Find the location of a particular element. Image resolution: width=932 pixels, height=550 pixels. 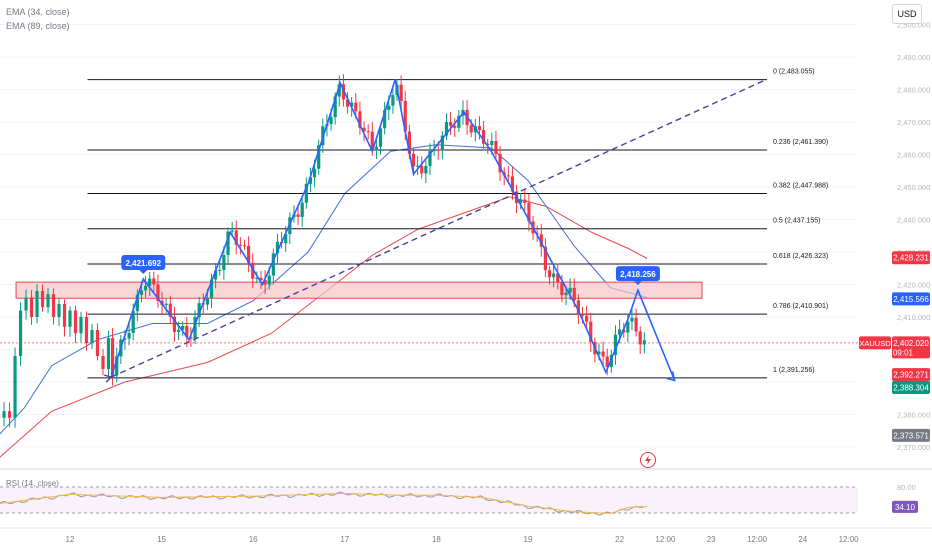

rsi-ma-line is located at coordinates (324, 503).